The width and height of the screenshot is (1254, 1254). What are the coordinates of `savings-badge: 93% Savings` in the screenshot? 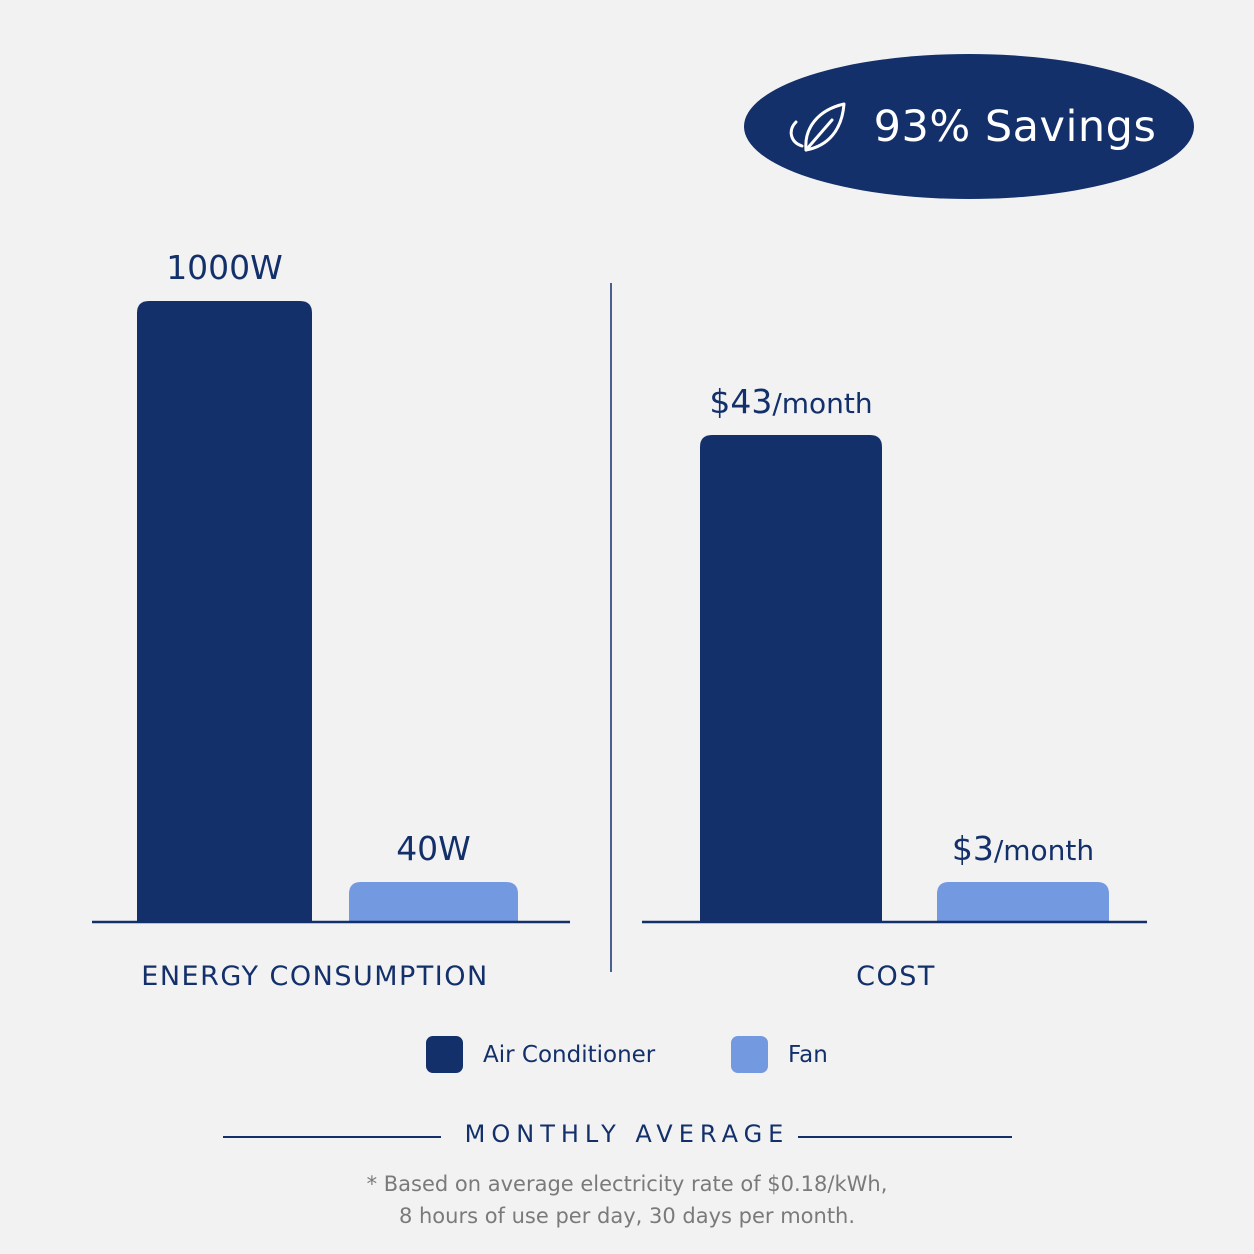 It's located at (969, 126).